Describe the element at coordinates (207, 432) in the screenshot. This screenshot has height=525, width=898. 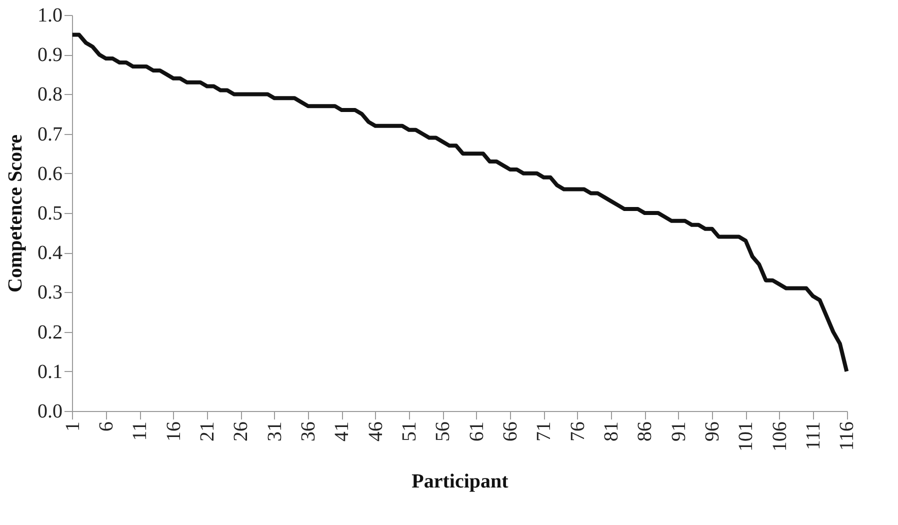
I see `x-tick-label: 21` at that location.